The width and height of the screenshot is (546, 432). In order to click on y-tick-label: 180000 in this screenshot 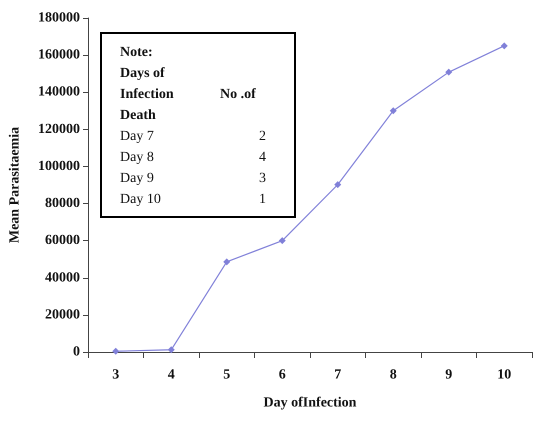, I will do `click(59, 18)`.